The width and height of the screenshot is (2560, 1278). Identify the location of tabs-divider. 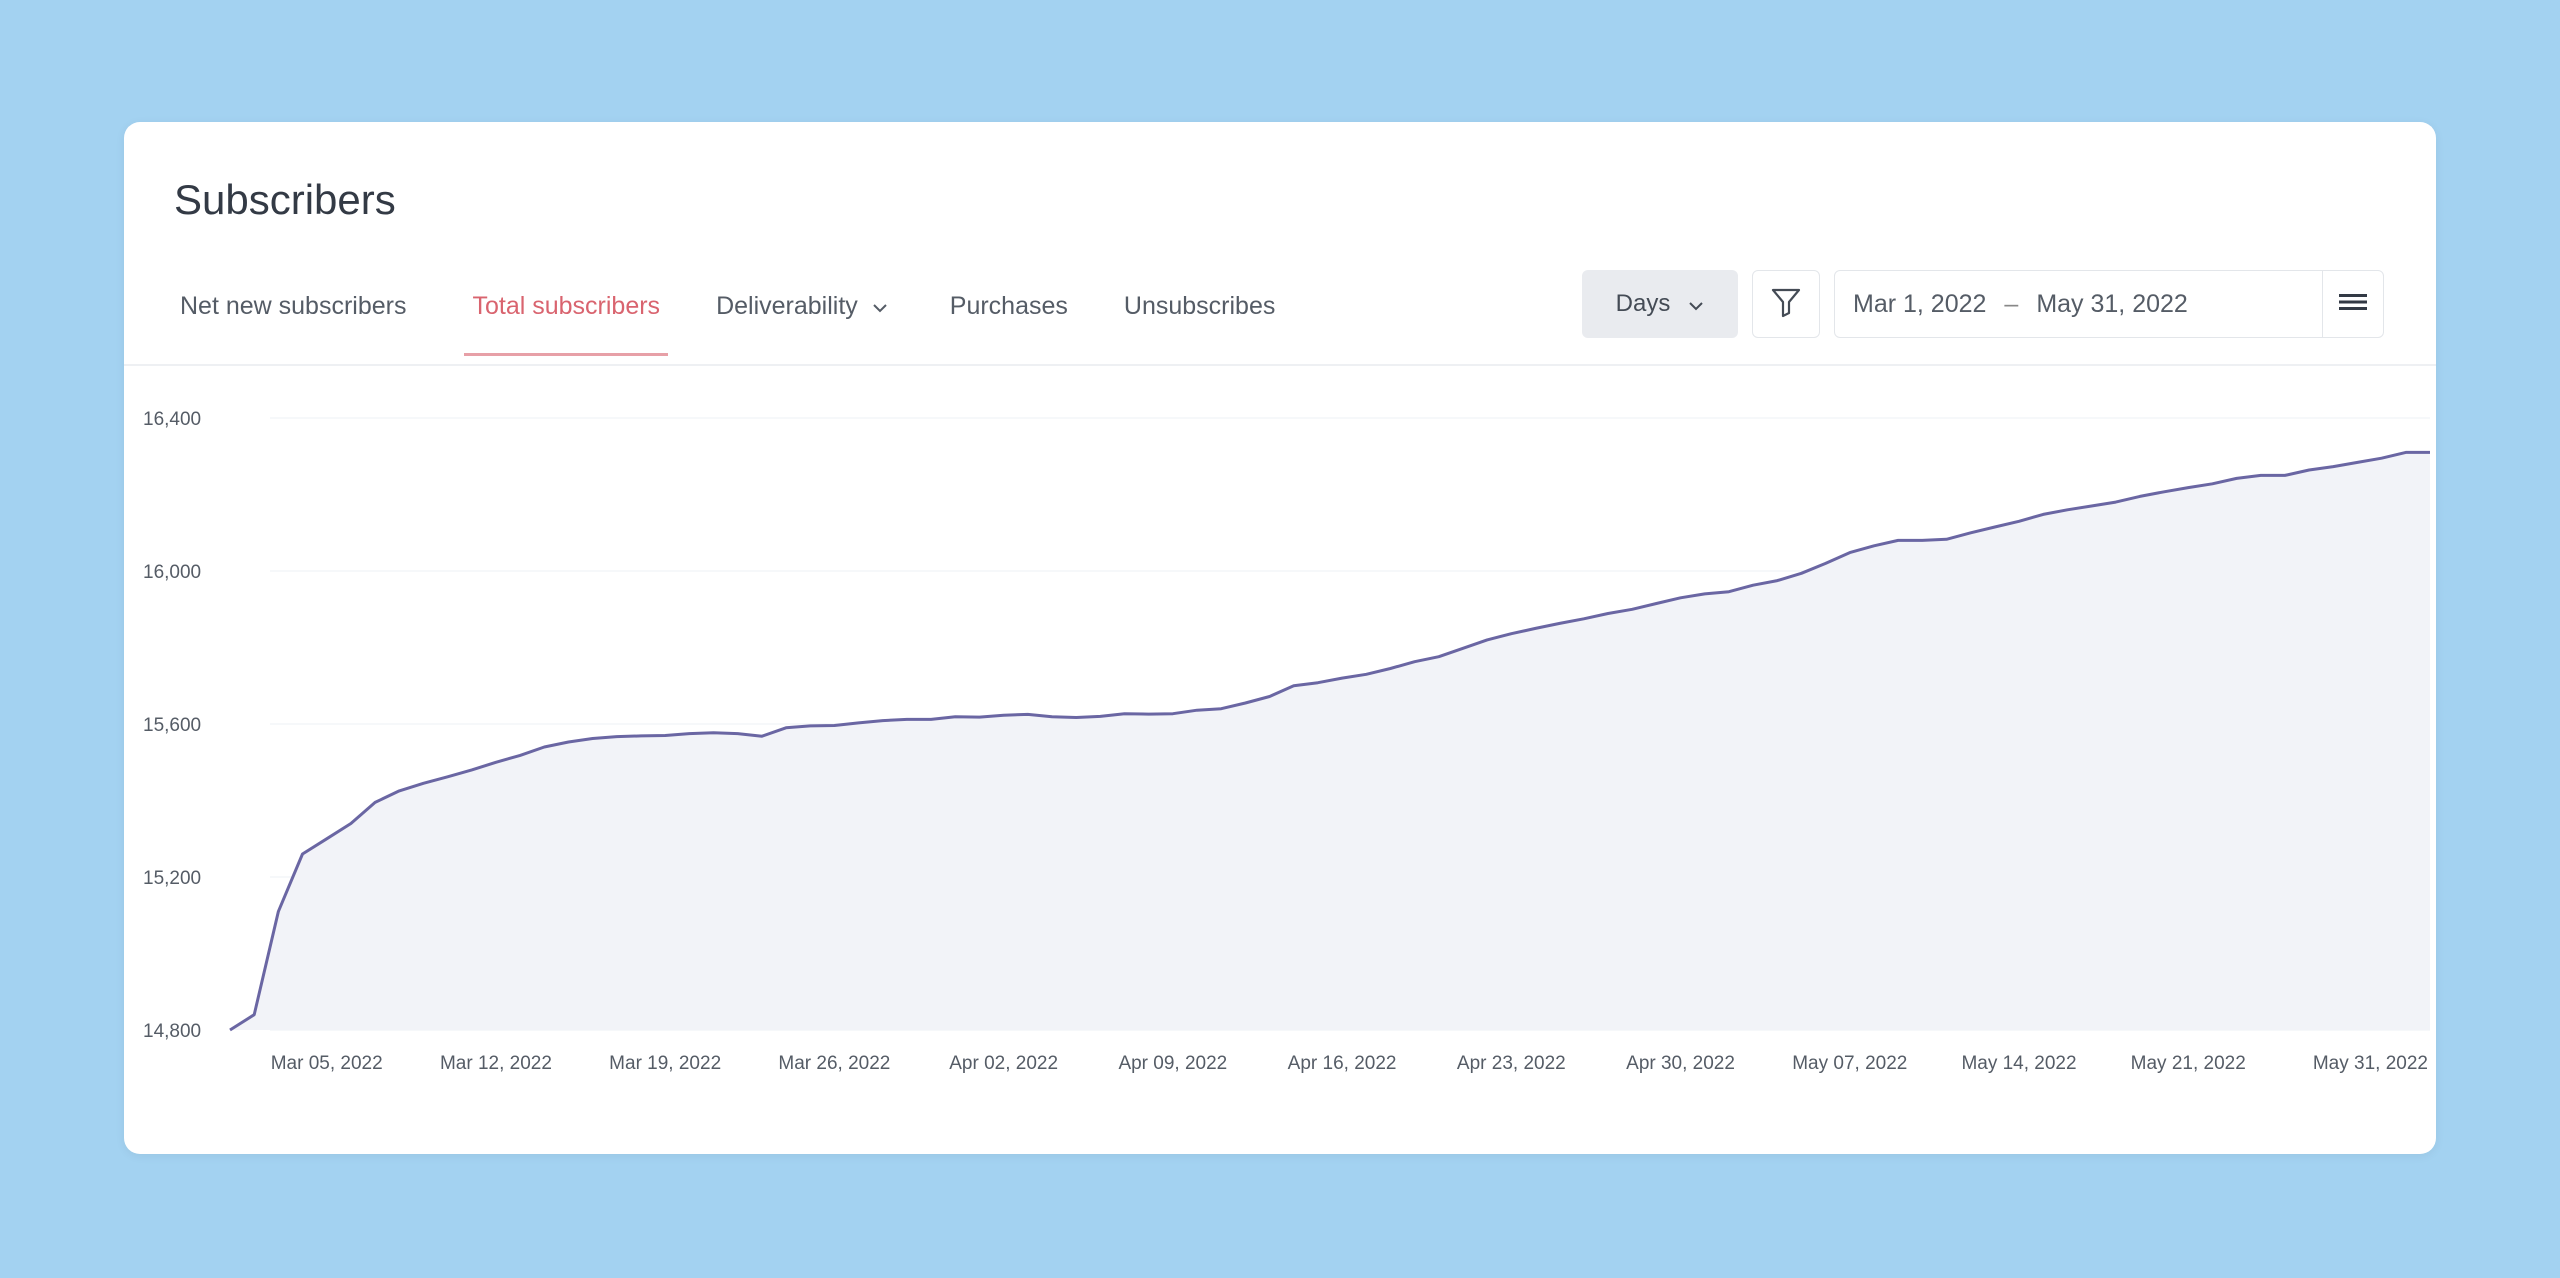
(1280, 365).